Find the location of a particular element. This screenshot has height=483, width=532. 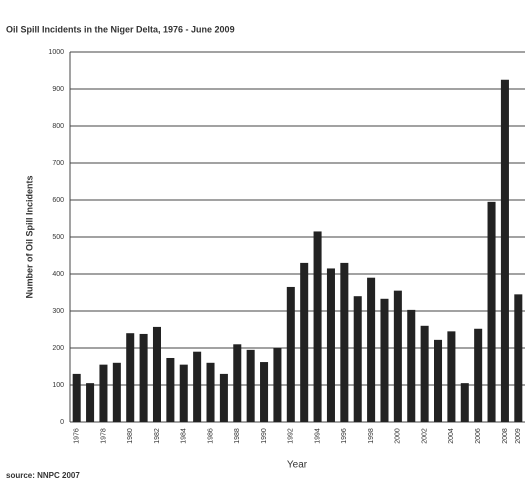

source-note: source: NNPC 2007 is located at coordinates (43, 475).